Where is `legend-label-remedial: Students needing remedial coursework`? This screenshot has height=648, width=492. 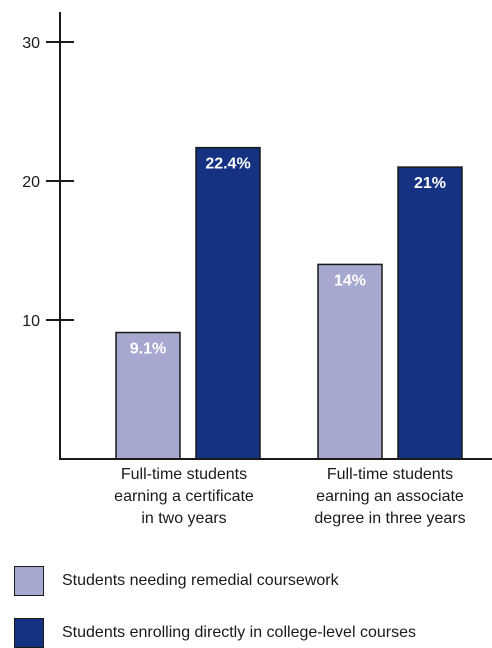
legend-label-remedial: Students needing remedial coursework is located at coordinates (200, 580).